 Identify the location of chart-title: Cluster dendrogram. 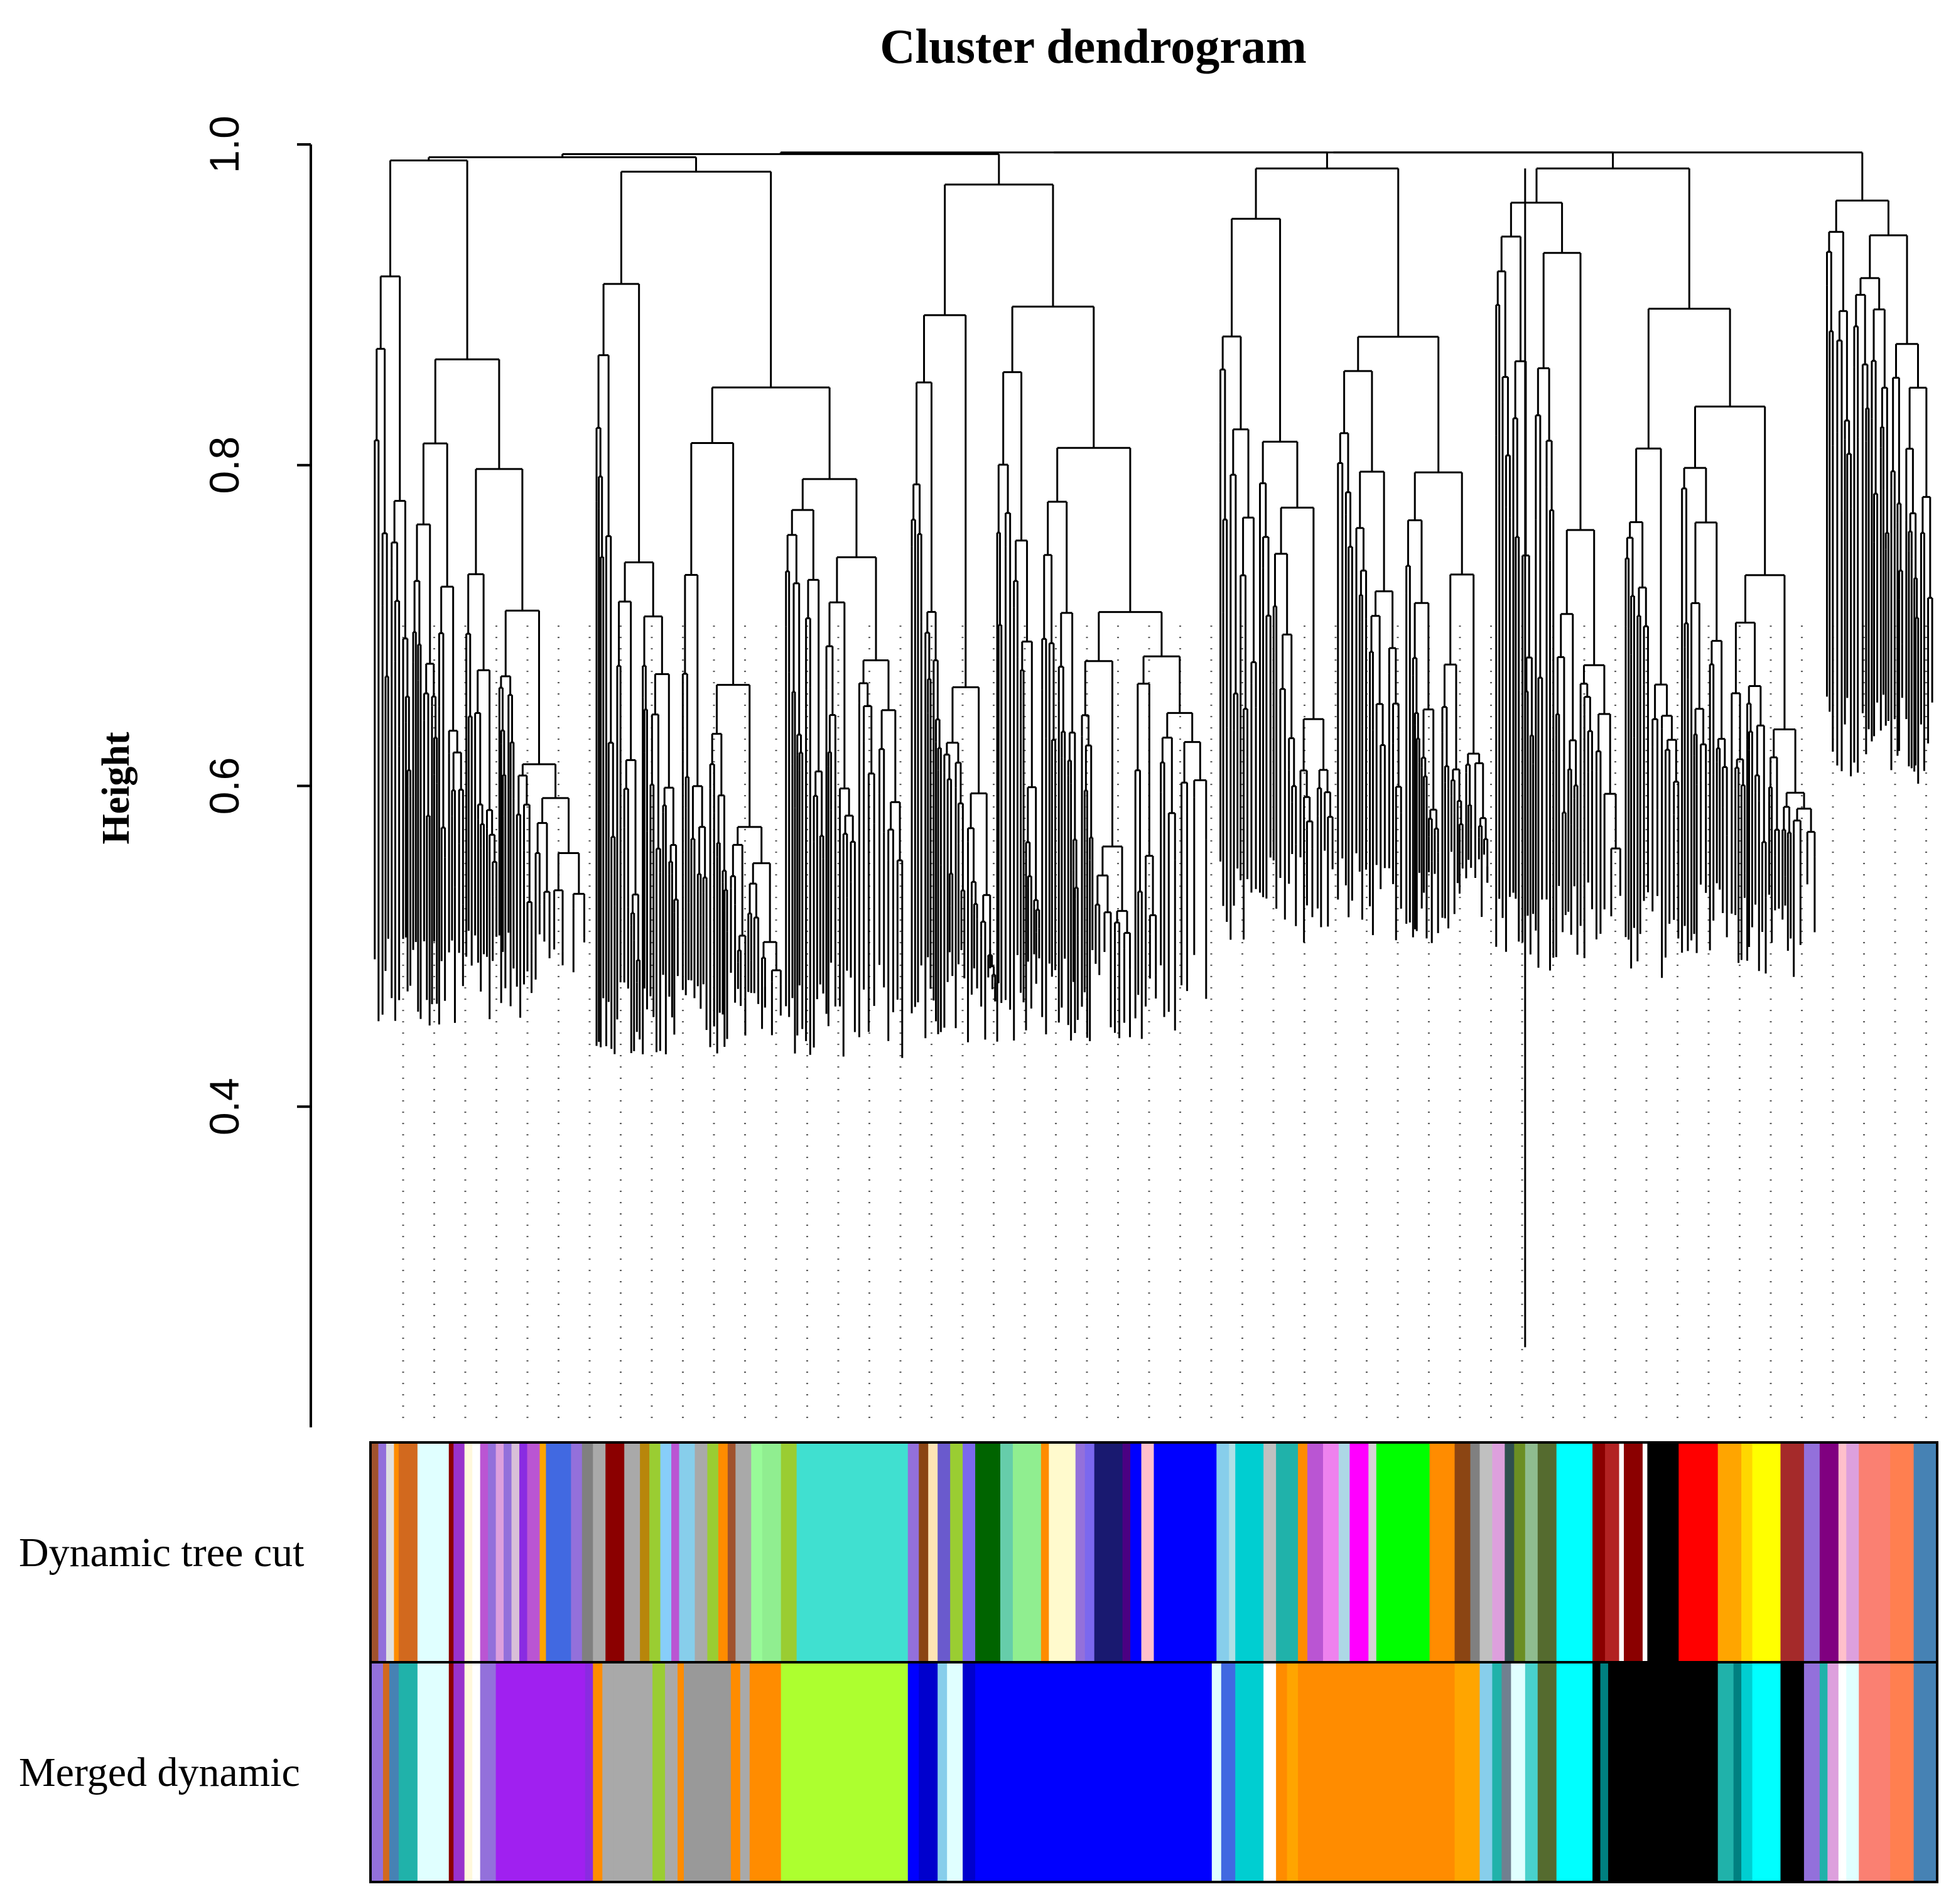
(1093, 46).